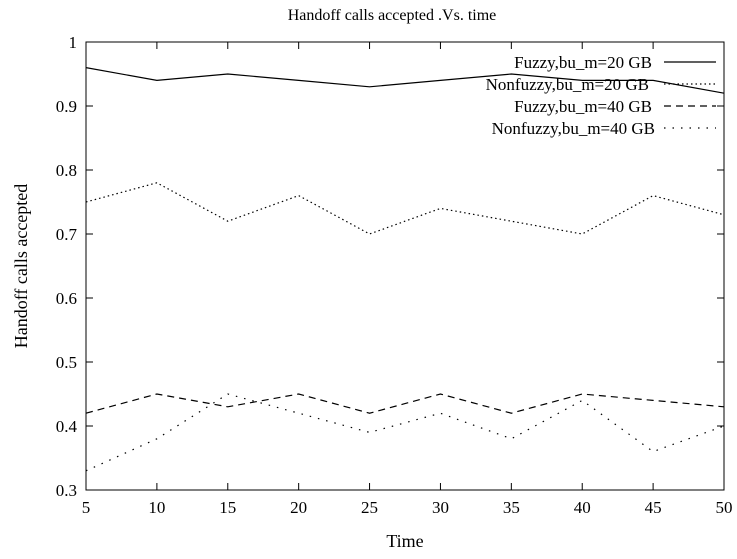 The width and height of the screenshot is (737, 559). What do you see at coordinates (66, 298) in the screenshot?
I see `y-tick-label: 0.6` at bounding box center [66, 298].